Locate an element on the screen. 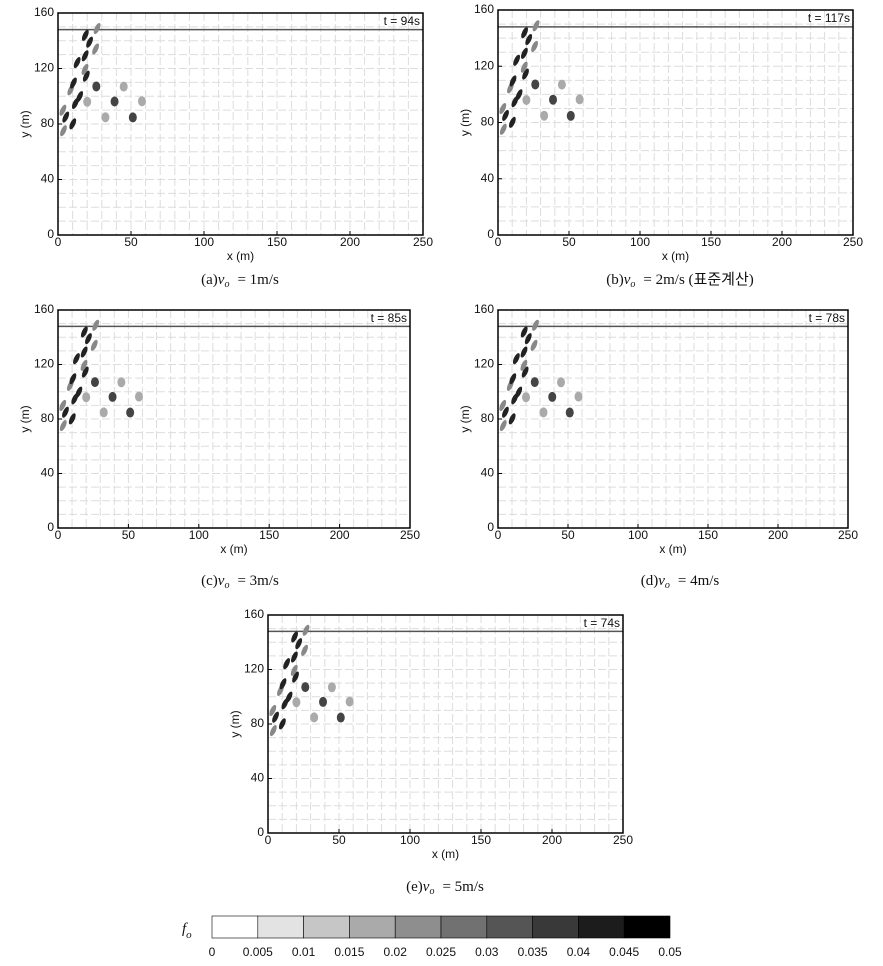 This screenshot has height=966, width=883. colorbar-sub: o is located at coordinates (189, 935).